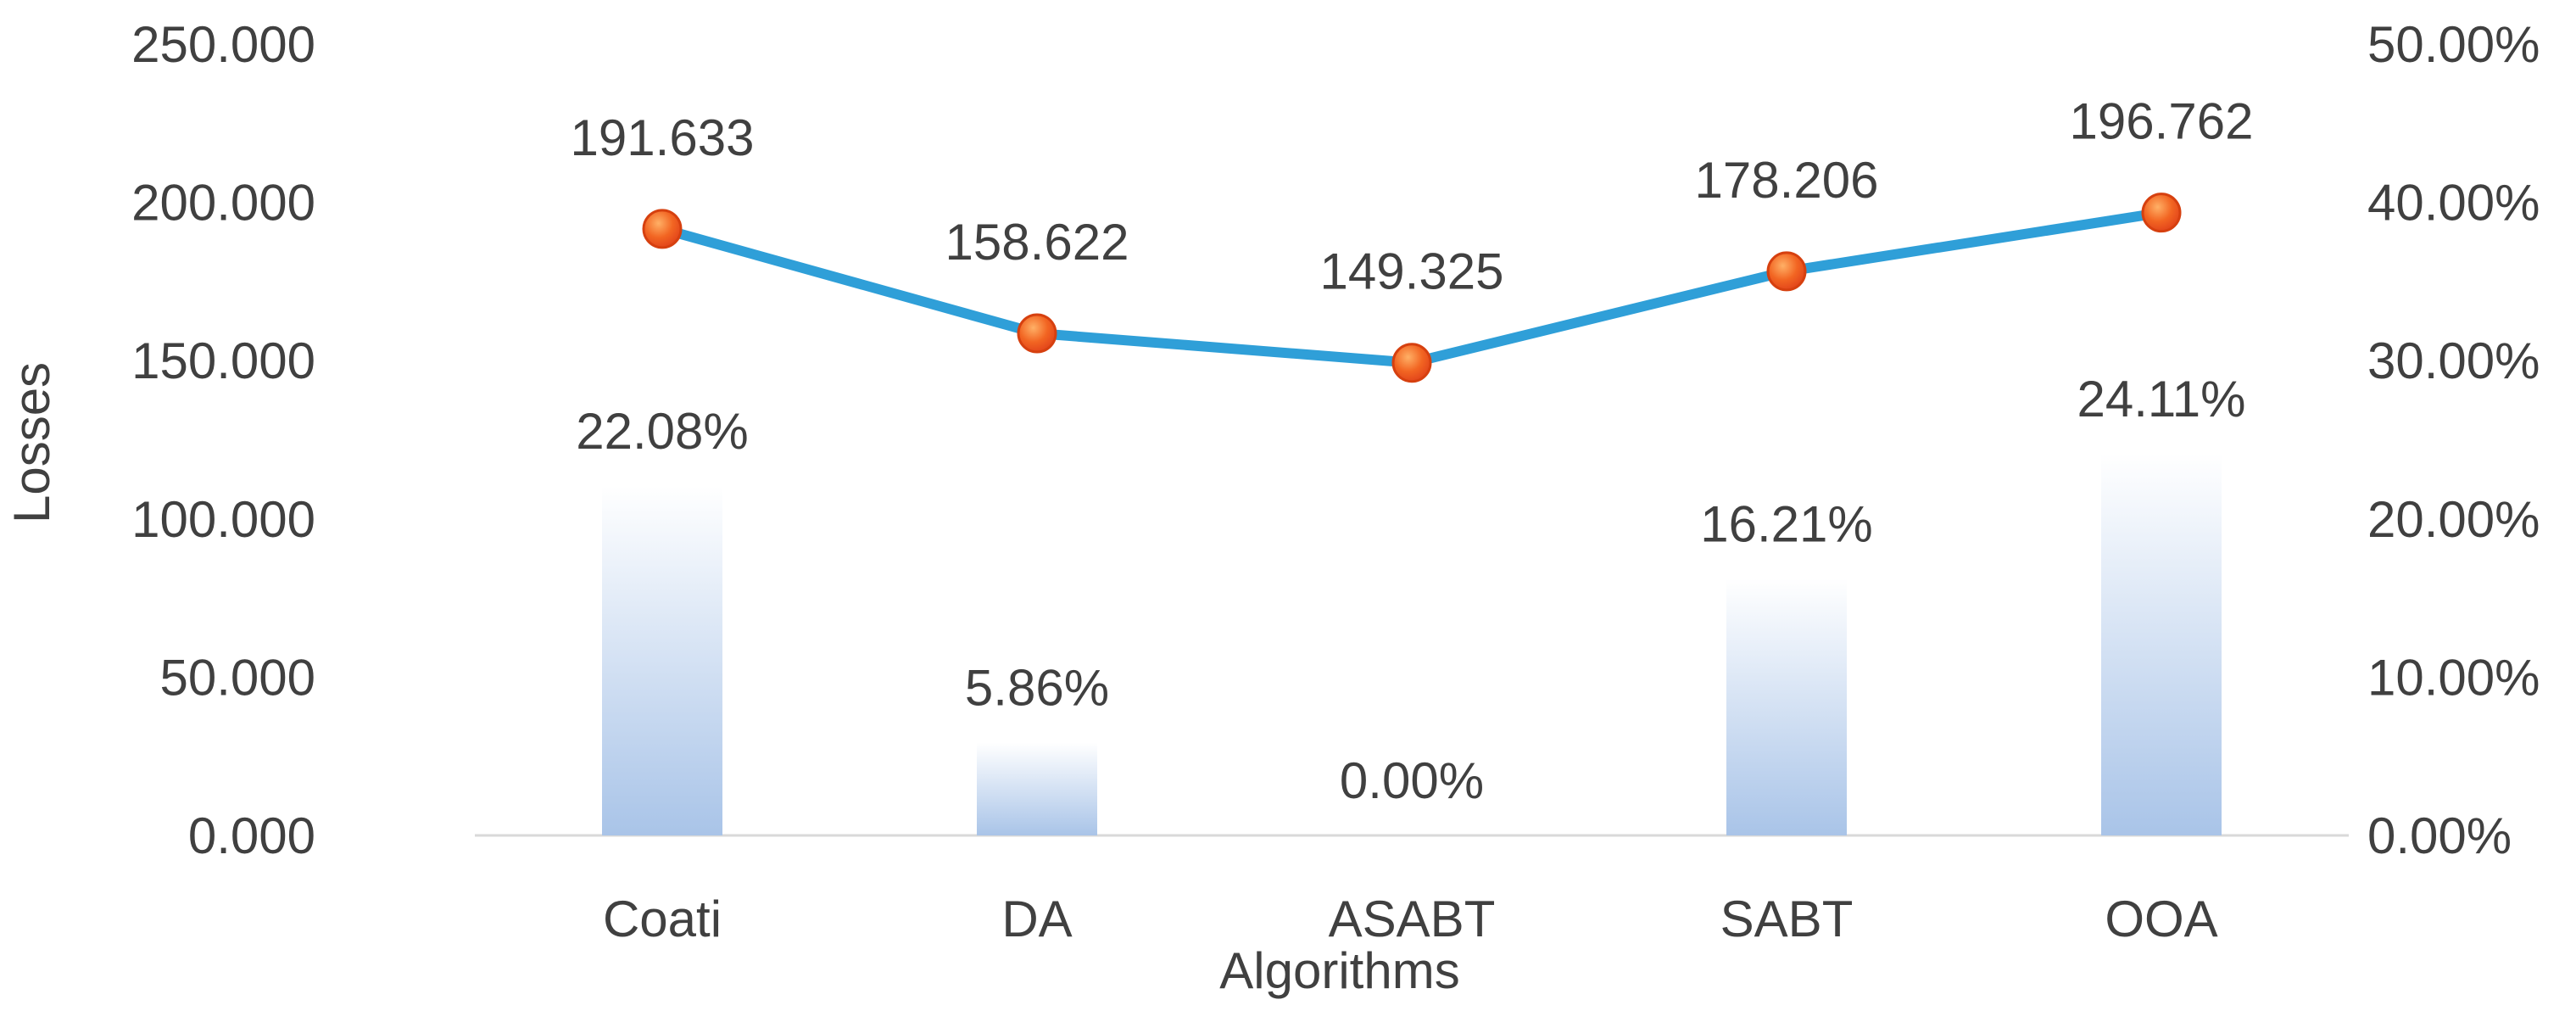  I want to click on left-tick-label: 250.000, so click(223, 44).